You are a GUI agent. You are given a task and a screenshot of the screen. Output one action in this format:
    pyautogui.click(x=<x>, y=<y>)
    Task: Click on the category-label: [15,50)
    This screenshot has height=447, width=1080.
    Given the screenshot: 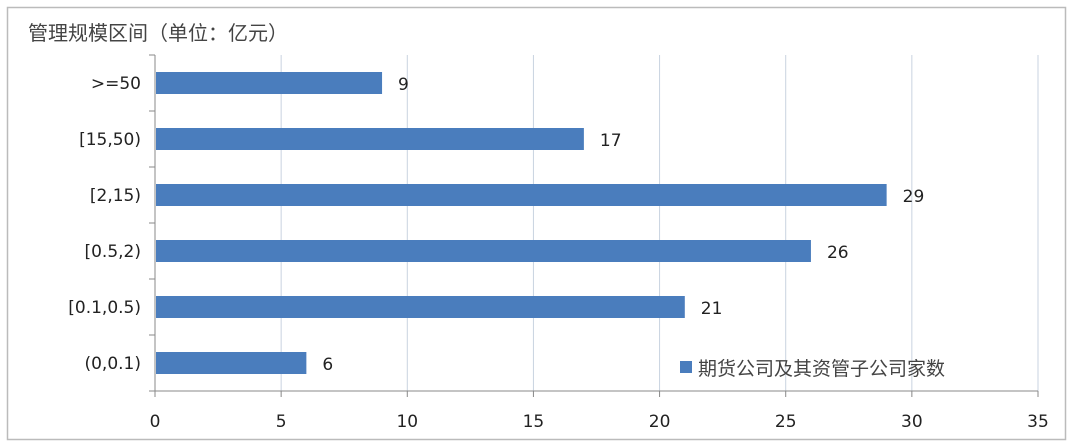 What is the action you would take?
    pyautogui.click(x=110, y=140)
    